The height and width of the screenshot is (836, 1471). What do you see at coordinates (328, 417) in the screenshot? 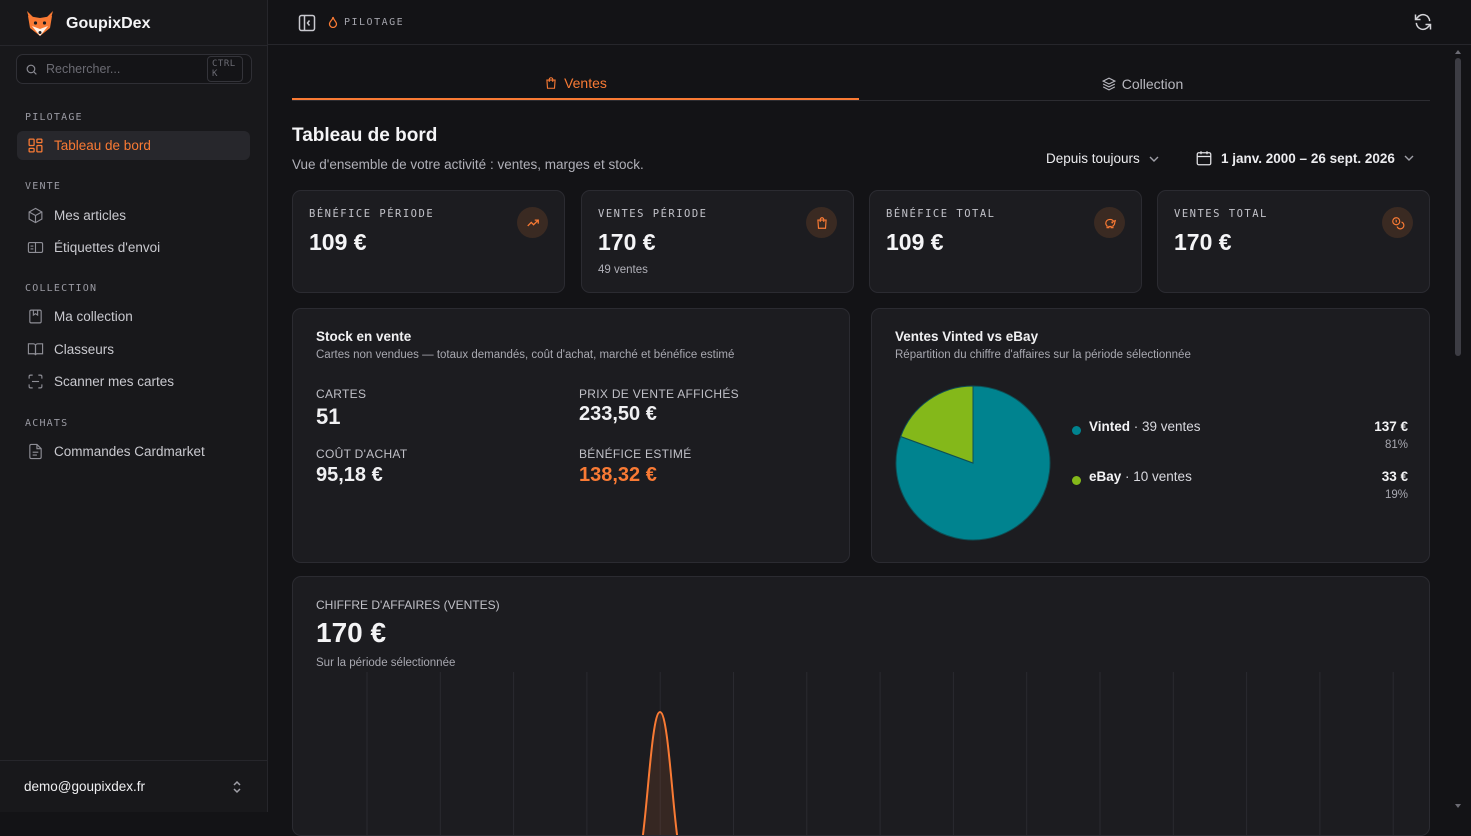
I see `stat-value-cartes: 51` at bounding box center [328, 417].